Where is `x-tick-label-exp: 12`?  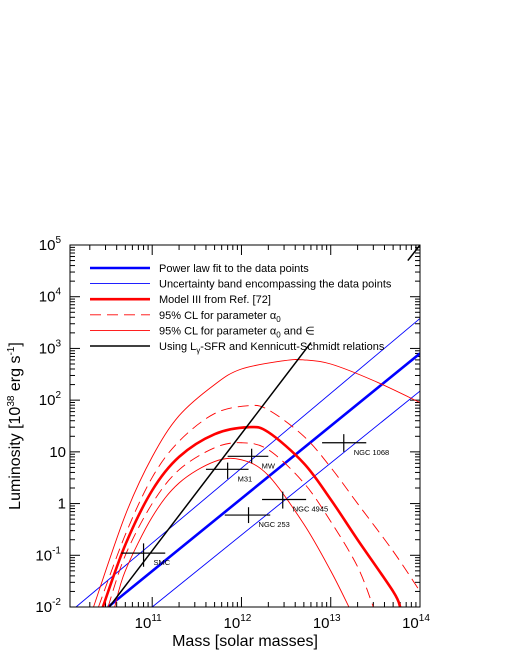 x-tick-label-exp: 12 is located at coordinates (246, 618).